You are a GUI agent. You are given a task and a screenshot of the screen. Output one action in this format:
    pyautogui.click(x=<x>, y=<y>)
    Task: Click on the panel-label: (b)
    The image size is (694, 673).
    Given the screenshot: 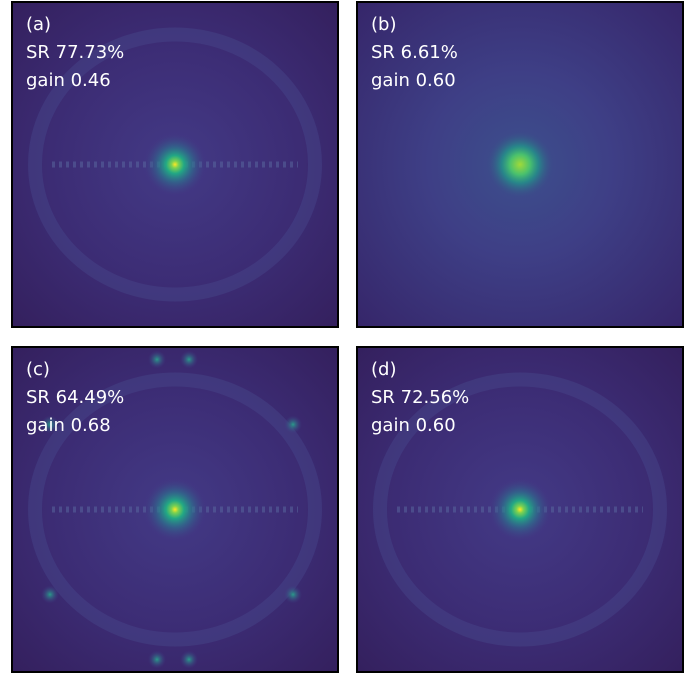 What is the action you would take?
    pyautogui.click(x=383, y=24)
    